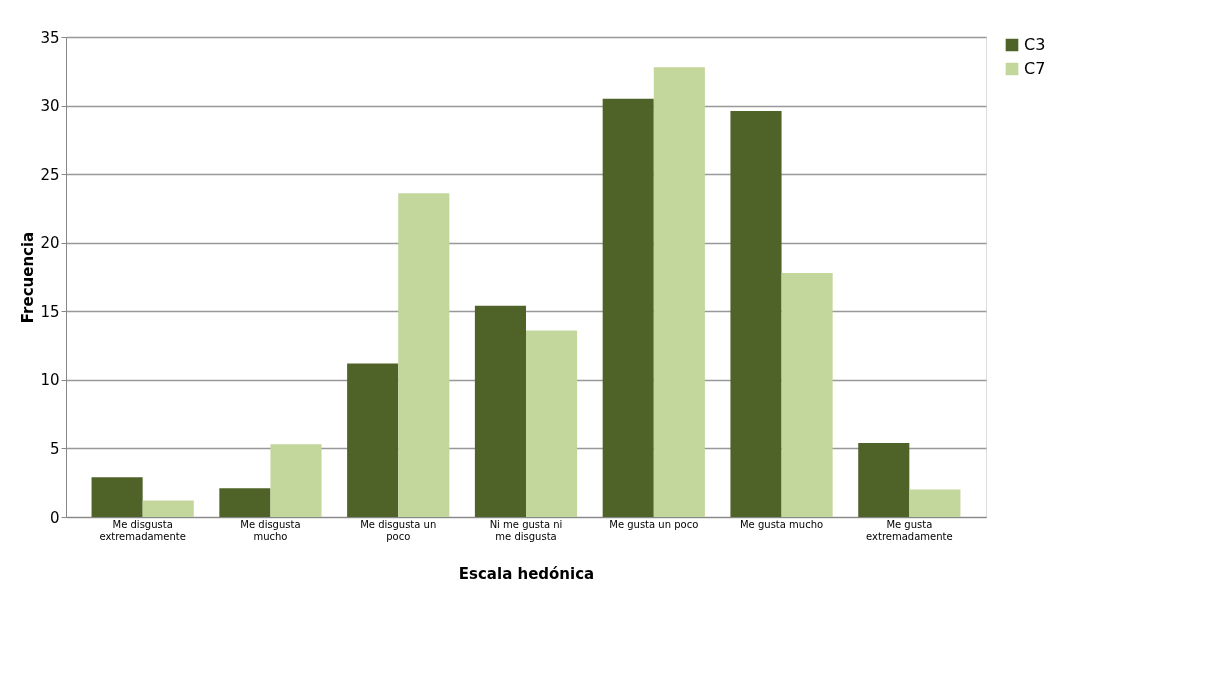 This screenshot has height=689, width=1220. Describe the element at coordinates (28, 277) in the screenshot. I see `y-axis-title: Frecuencia` at that location.